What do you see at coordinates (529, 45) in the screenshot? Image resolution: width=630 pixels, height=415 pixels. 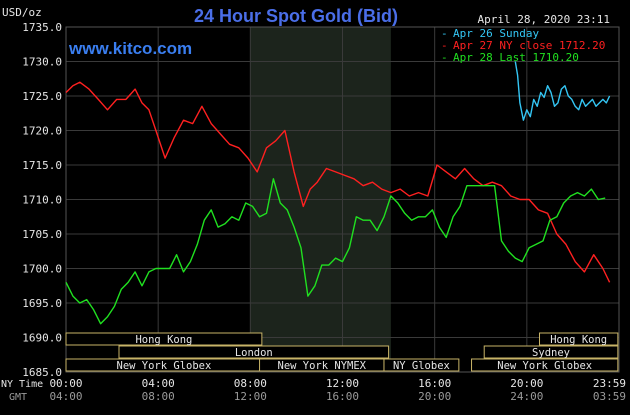 I see `legend-item-nyclose: Apr 27 NY close 1712.20` at bounding box center [529, 45].